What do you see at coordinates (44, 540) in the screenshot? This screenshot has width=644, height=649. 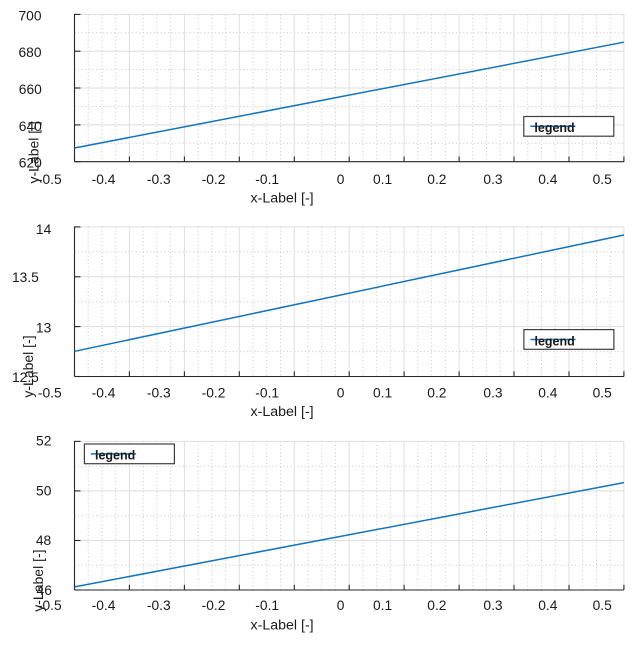 I see `svg-text: 48` at bounding box center [44, 540].